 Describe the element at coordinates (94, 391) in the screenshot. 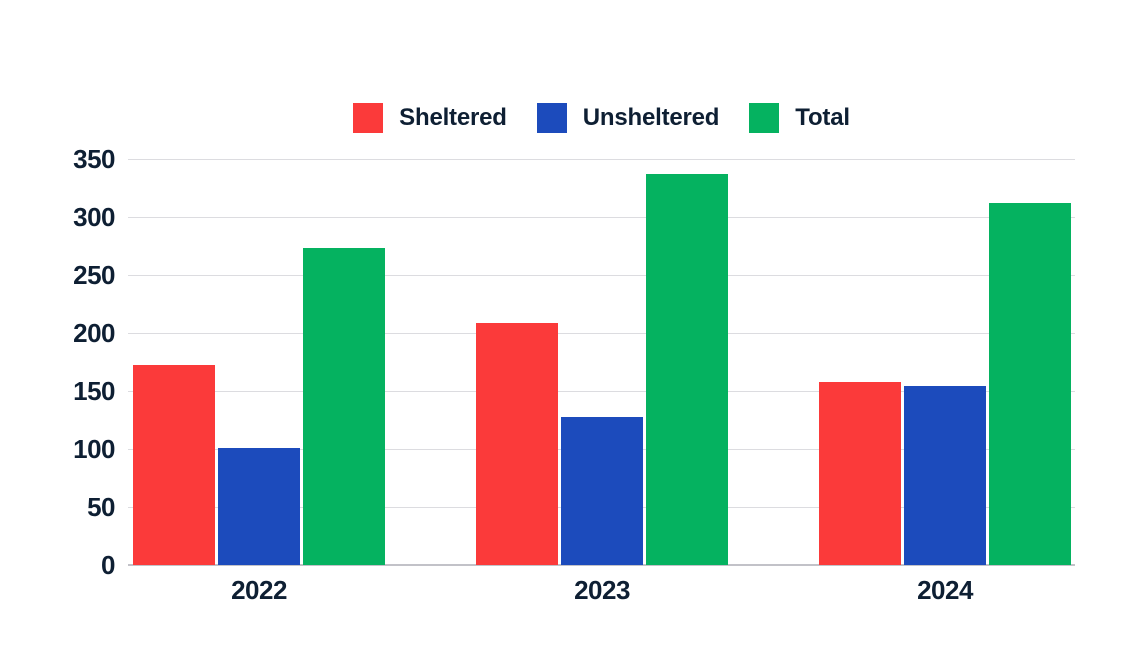

I see `y-tick-label-150: 150` at that location.